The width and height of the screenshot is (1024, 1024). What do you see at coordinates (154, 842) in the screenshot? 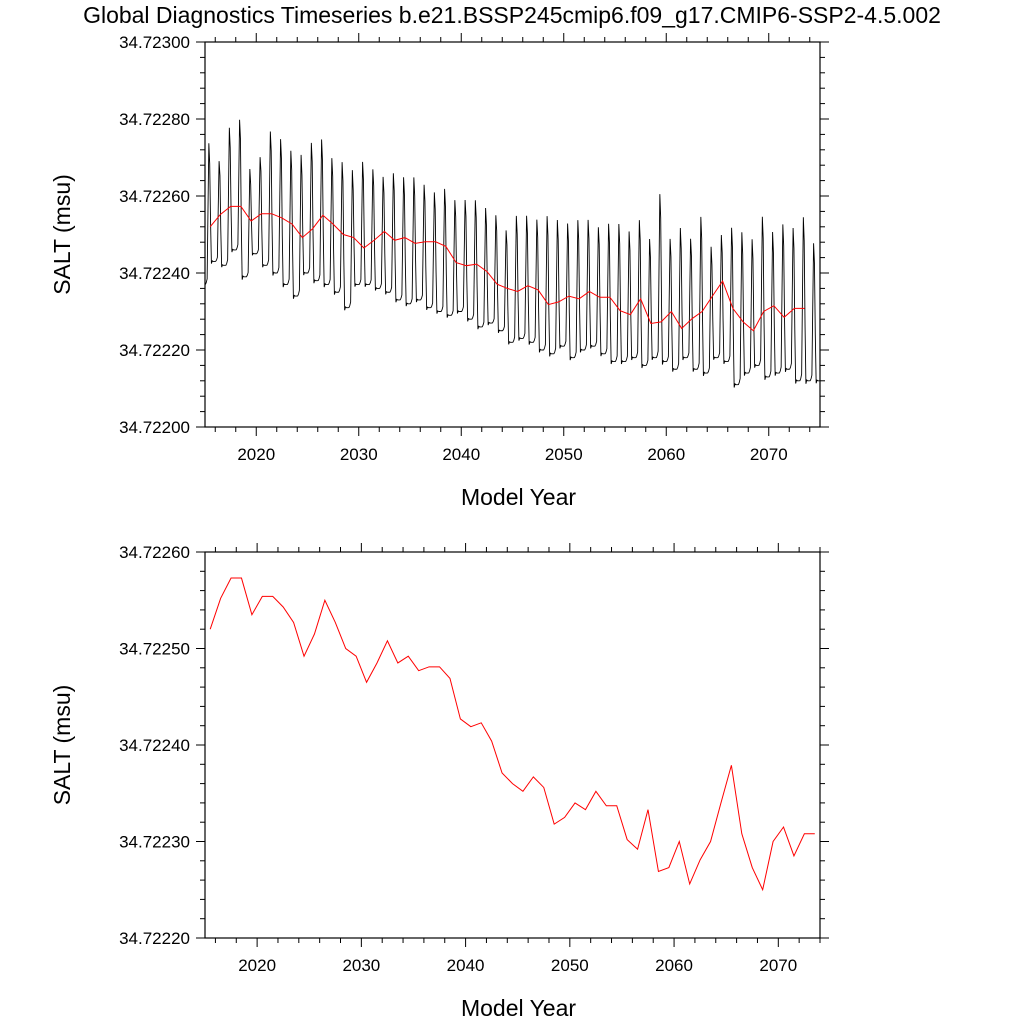
I see `y-tick-label: 34.72230` at bounding box center [154, 842].